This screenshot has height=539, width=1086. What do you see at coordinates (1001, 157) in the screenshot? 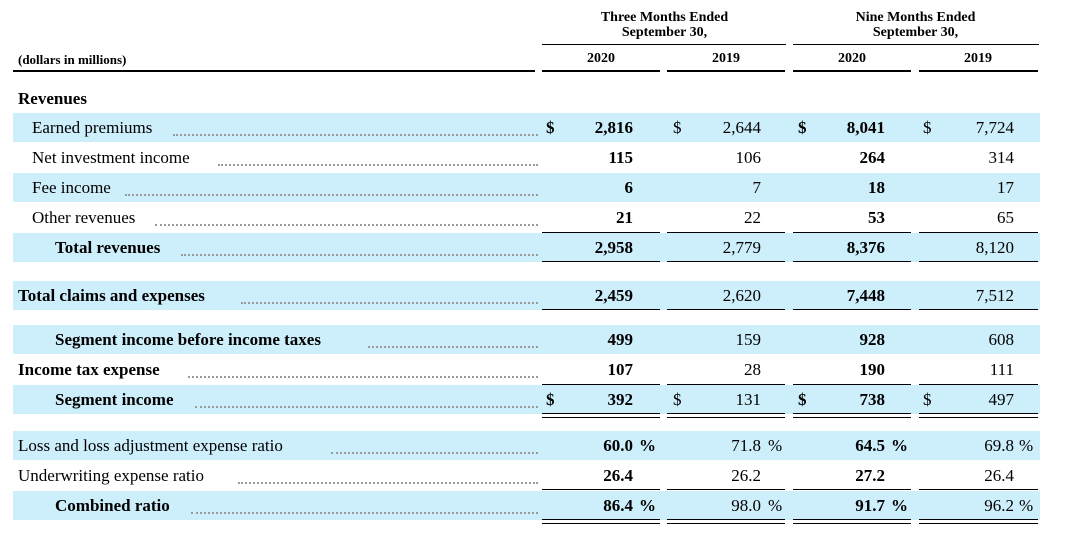
I see `row-value: 314` at bounding box center [1001, 157].